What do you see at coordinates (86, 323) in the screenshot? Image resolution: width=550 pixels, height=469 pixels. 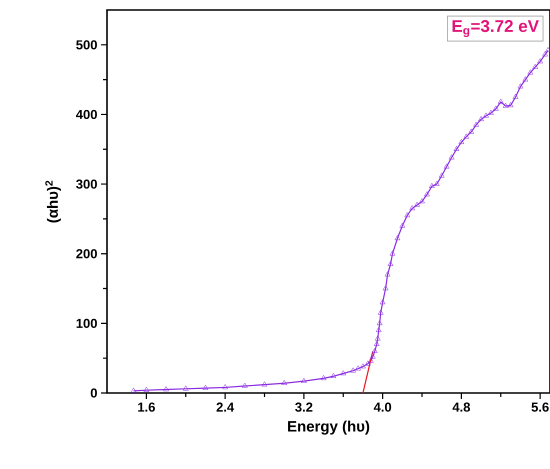 I see `y-tick-label: 100` at bounding box center [86, 323].